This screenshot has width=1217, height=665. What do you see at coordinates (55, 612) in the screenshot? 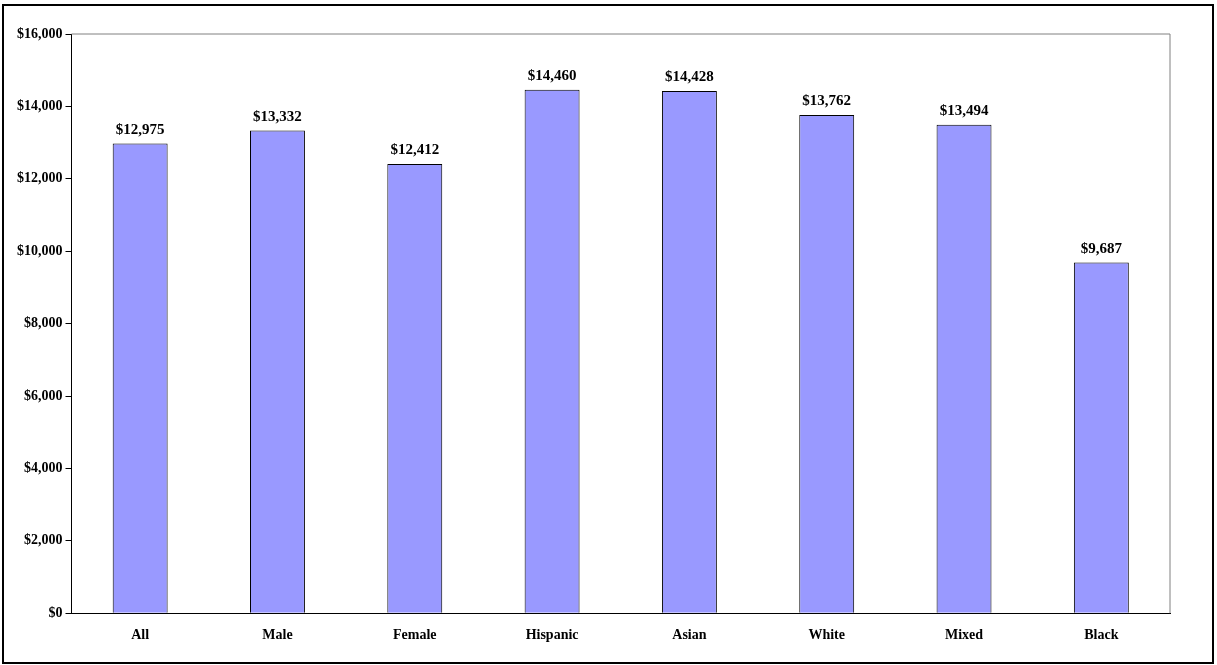
I see `y-tick-label: $0` at bounding box center [55, 612].